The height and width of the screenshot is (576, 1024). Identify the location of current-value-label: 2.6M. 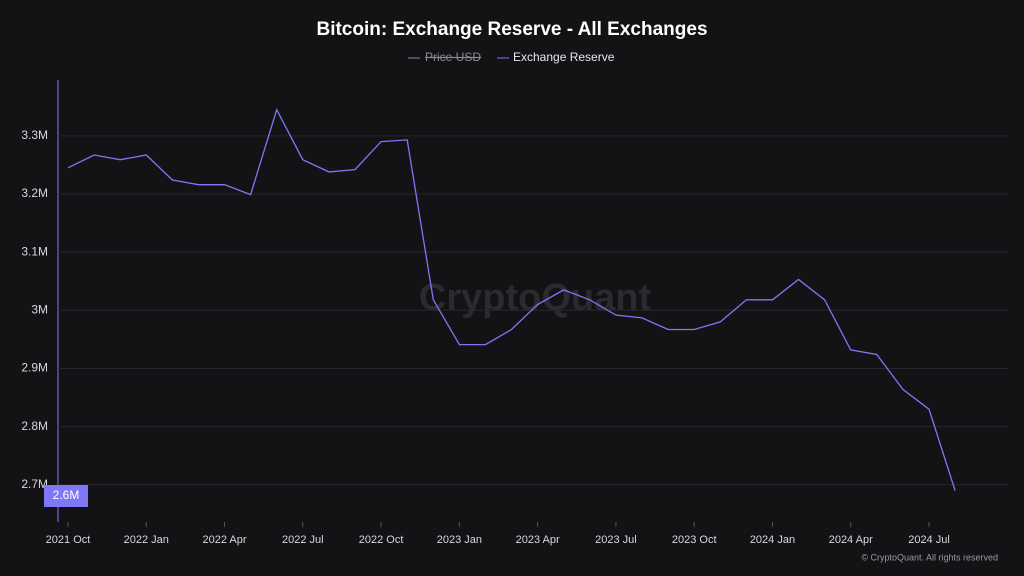
(66, 495).